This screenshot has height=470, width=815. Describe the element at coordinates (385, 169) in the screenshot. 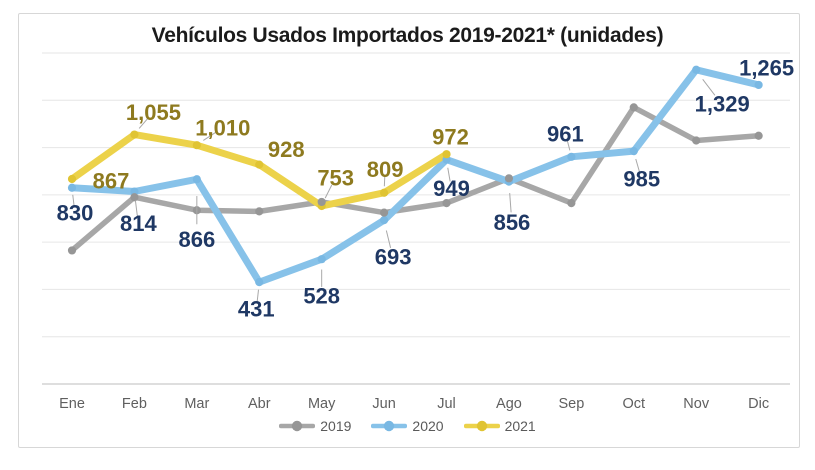

I see `data-label-2021-jun: 809` at that location.